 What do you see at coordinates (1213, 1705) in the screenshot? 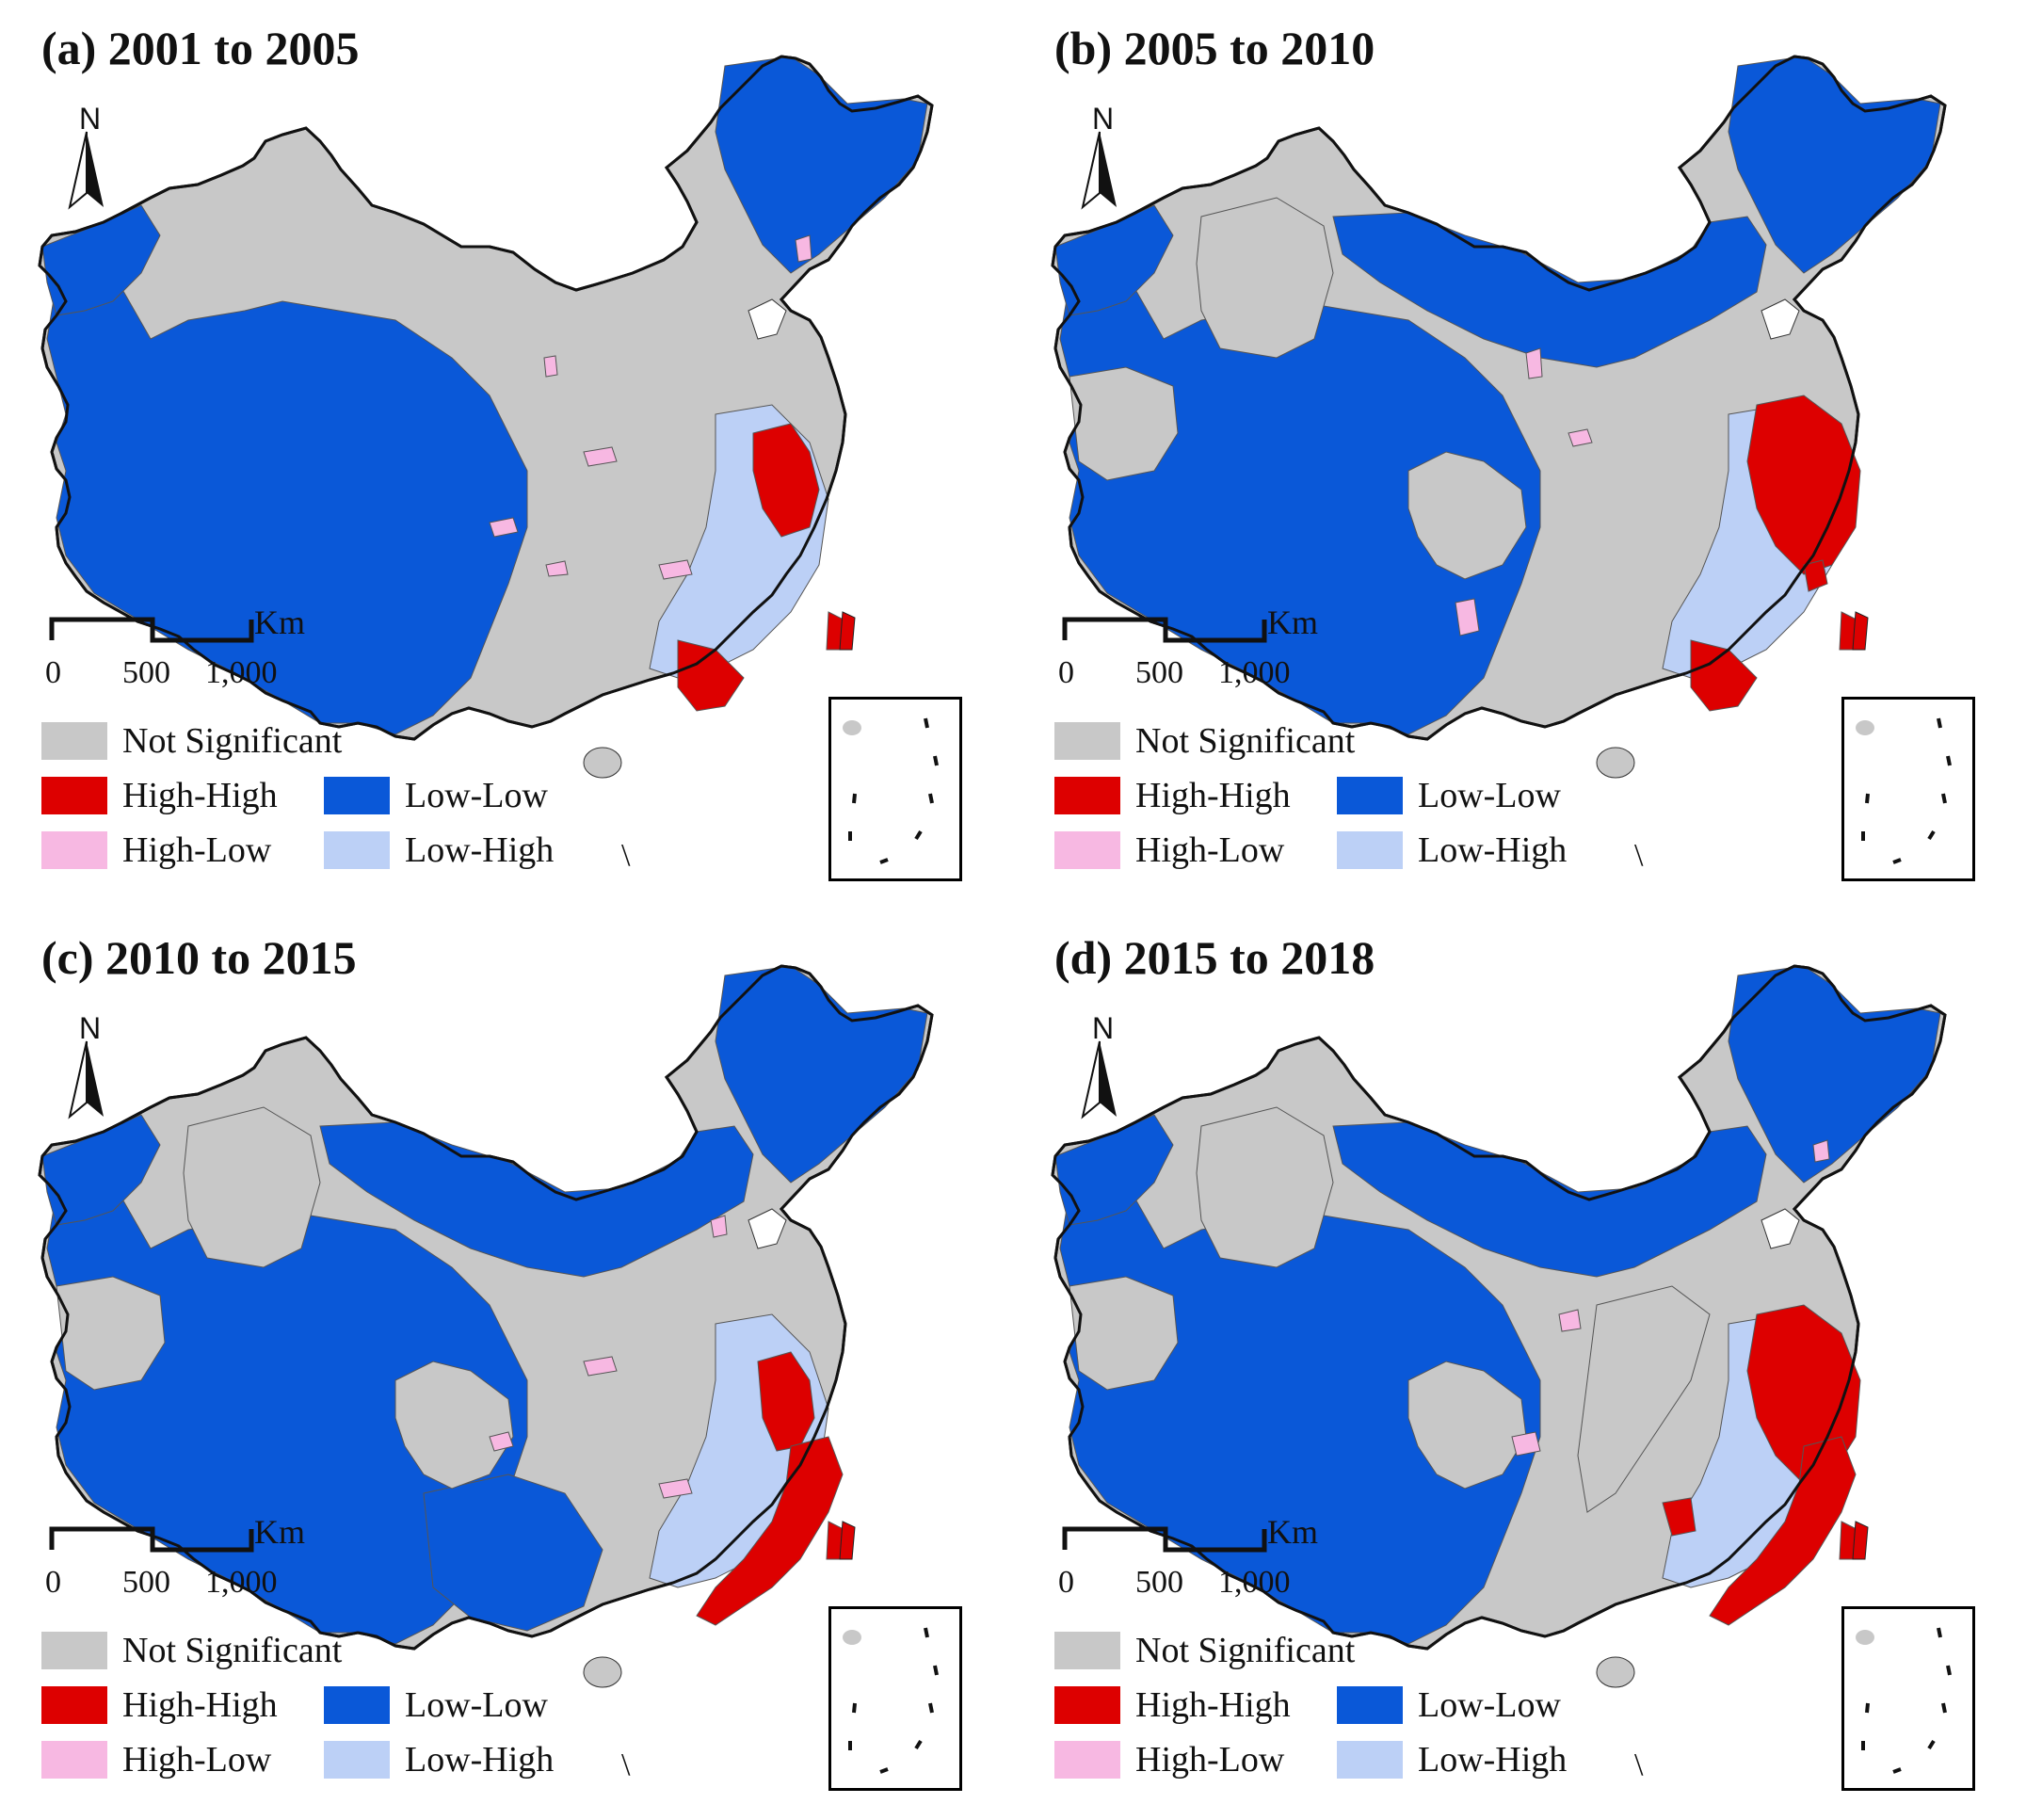
I see `legend-label: High-High` at bounding box center [1213, 1705].